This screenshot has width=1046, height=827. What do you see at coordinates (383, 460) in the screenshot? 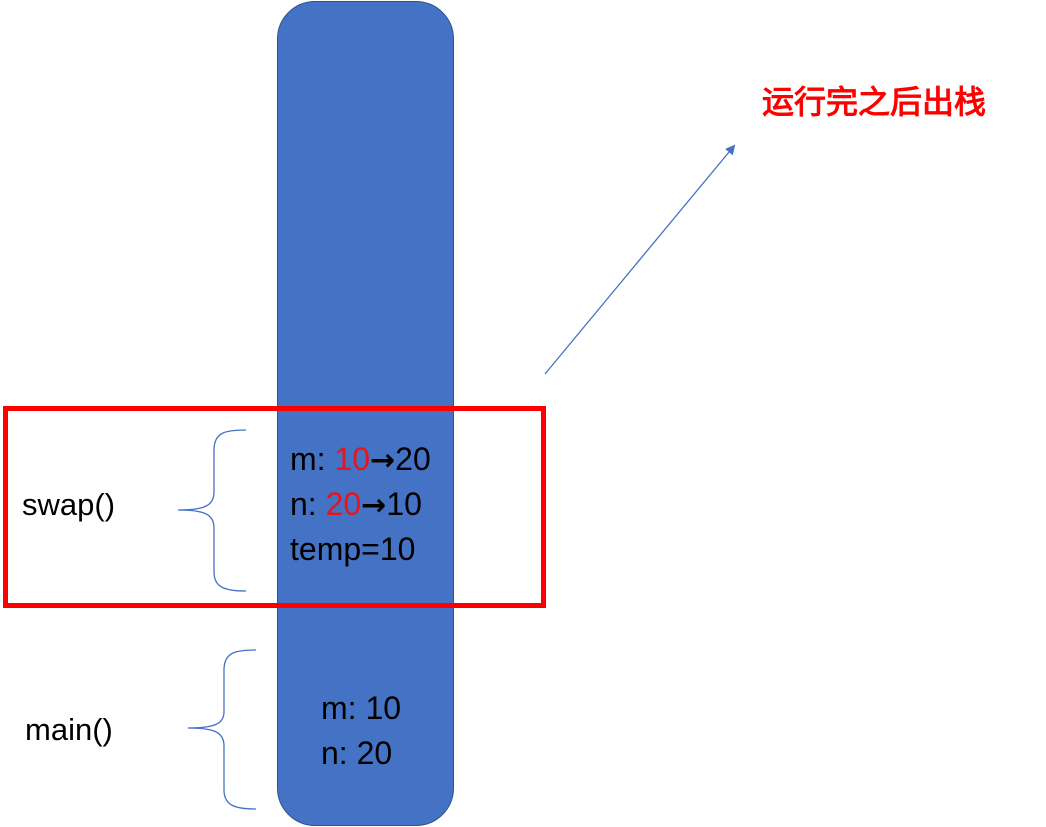
I see `swap-var-m-change-arrow: →` at bounding box center [383, 460].